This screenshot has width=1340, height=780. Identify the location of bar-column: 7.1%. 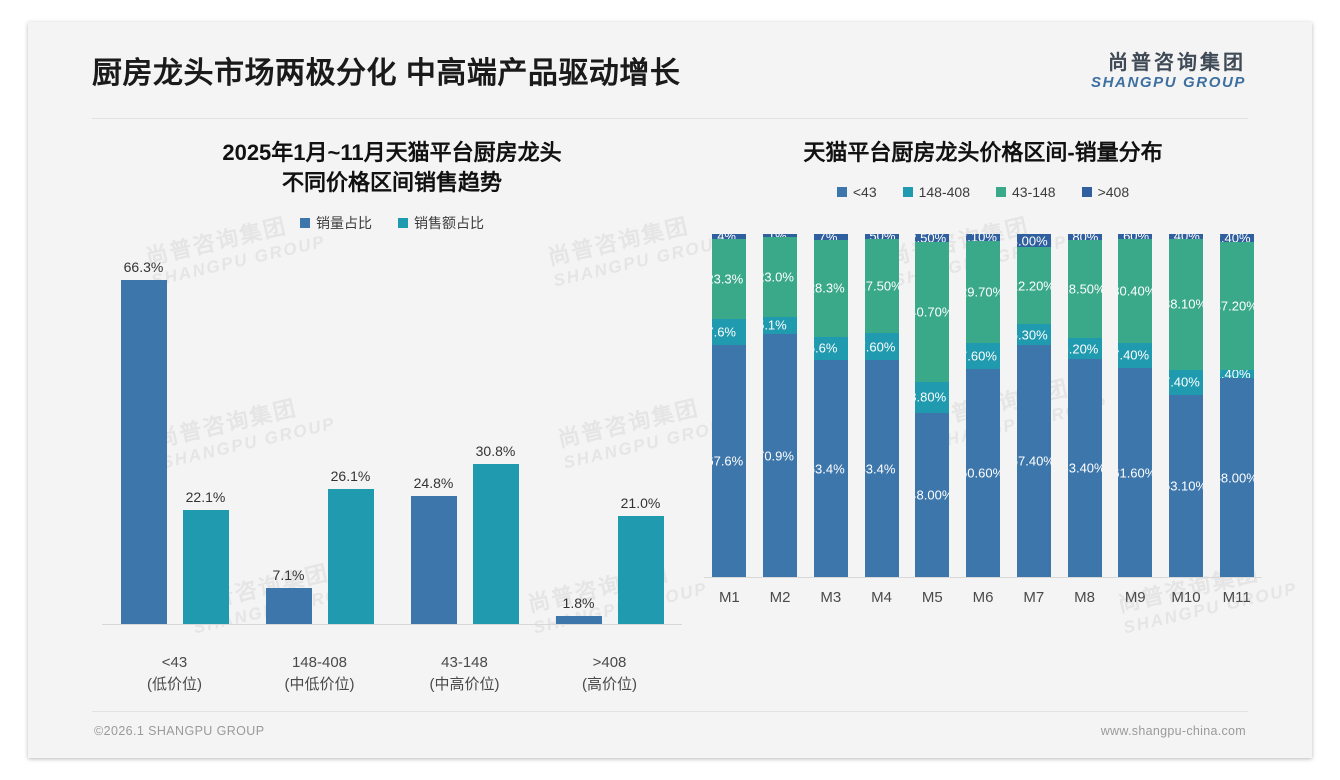
(288, 442).